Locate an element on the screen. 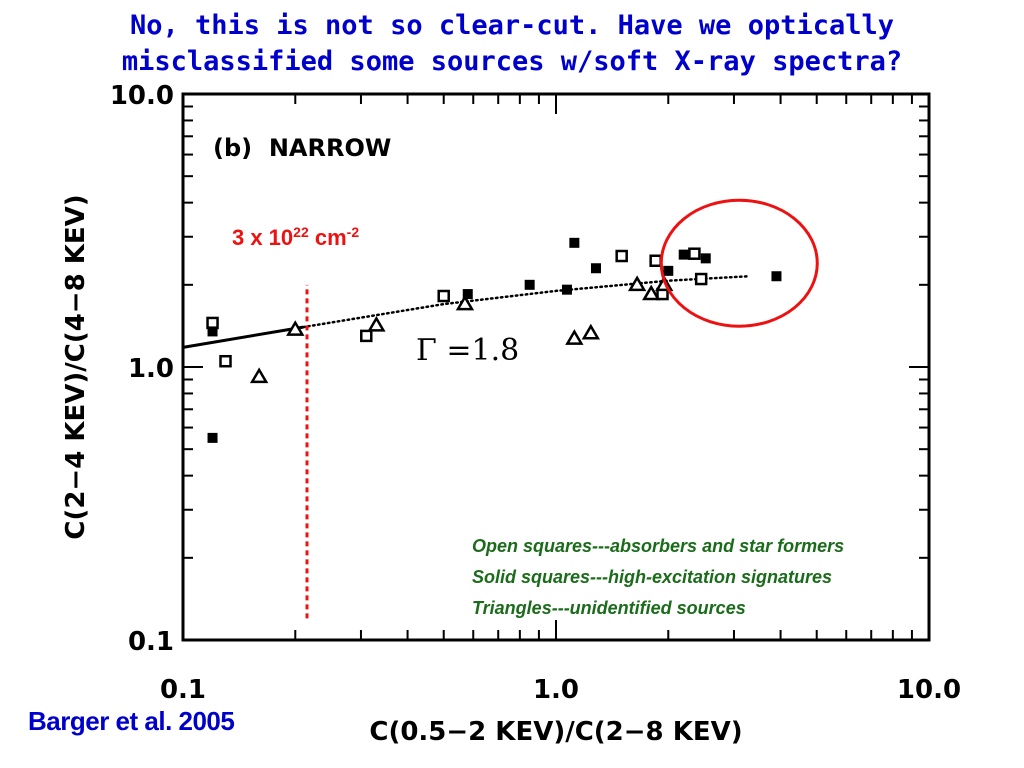 The image size is (1024, 768). absorption-column-label: 3 x 1022 cm-2 is located at coordinates (295, 237).